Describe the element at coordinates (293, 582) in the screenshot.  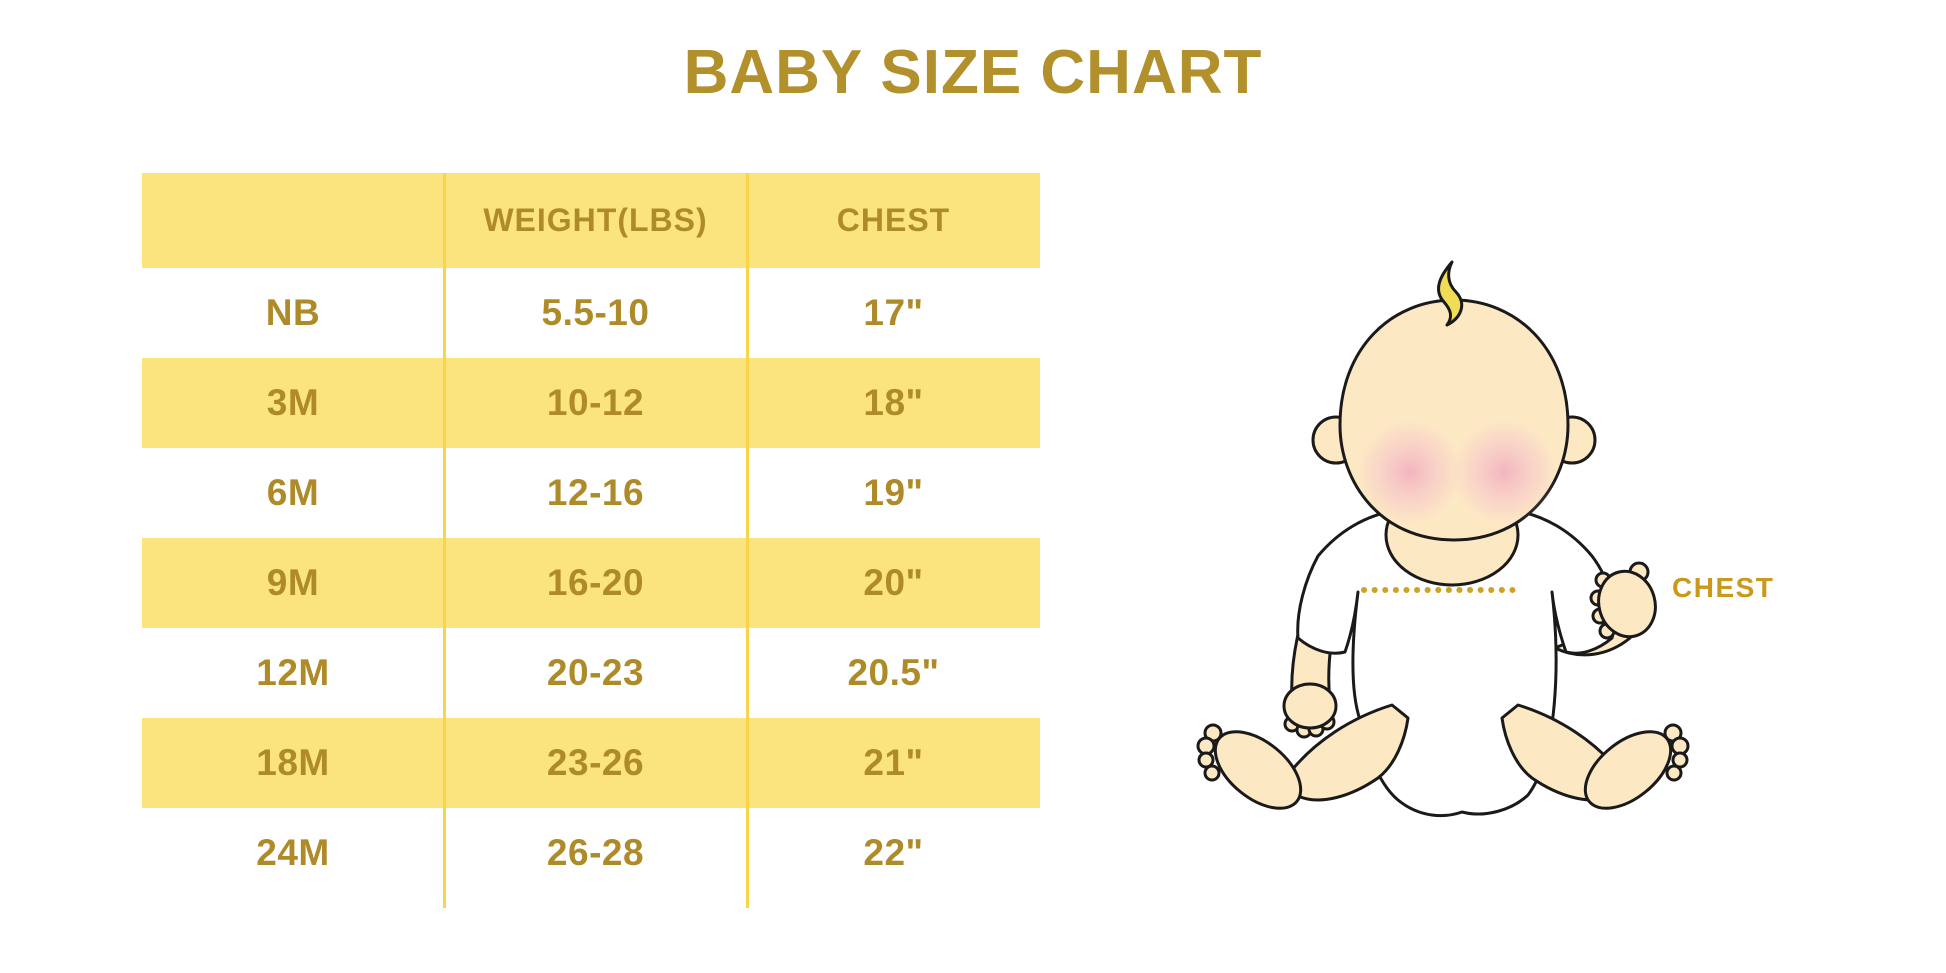
I see `size-cell: 9M` at that location.